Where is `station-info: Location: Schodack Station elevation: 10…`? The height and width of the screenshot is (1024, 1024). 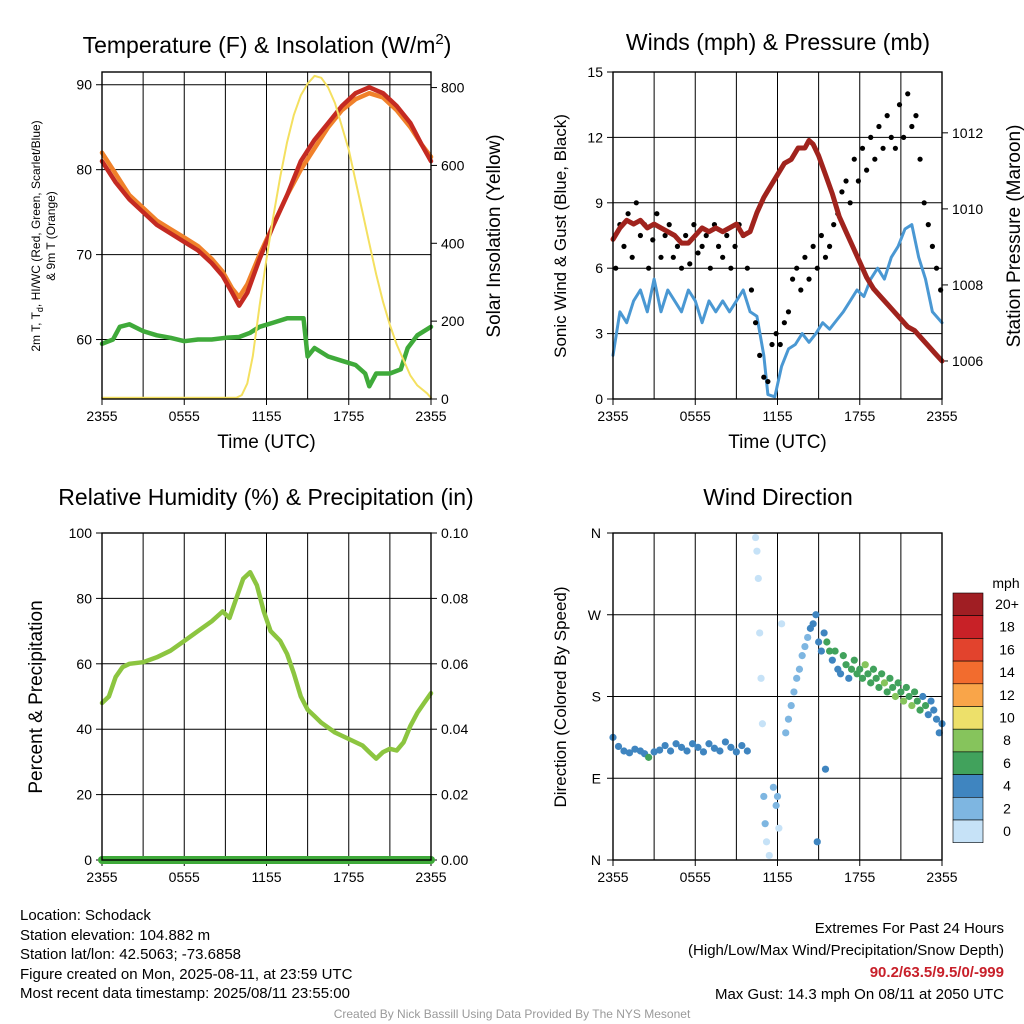
station-info: Location: Schodack Station elevation: 10… is located at coordinates (186, 955).